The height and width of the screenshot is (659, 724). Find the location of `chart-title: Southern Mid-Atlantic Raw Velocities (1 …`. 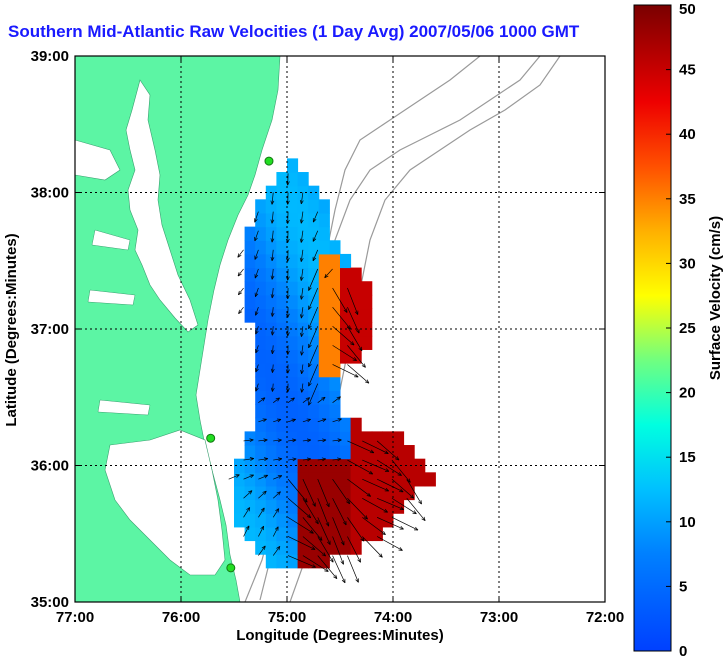

chart-title: Southern Mid-Atlantic Raw Velocities (1 … is located at coordinates (294, 31).